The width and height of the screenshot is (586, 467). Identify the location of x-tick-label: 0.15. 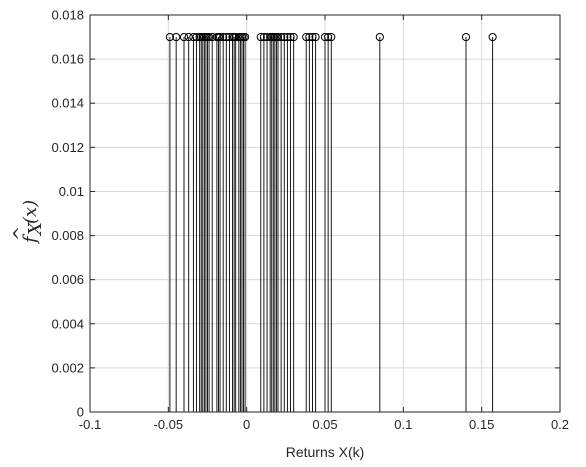
(481, 424).